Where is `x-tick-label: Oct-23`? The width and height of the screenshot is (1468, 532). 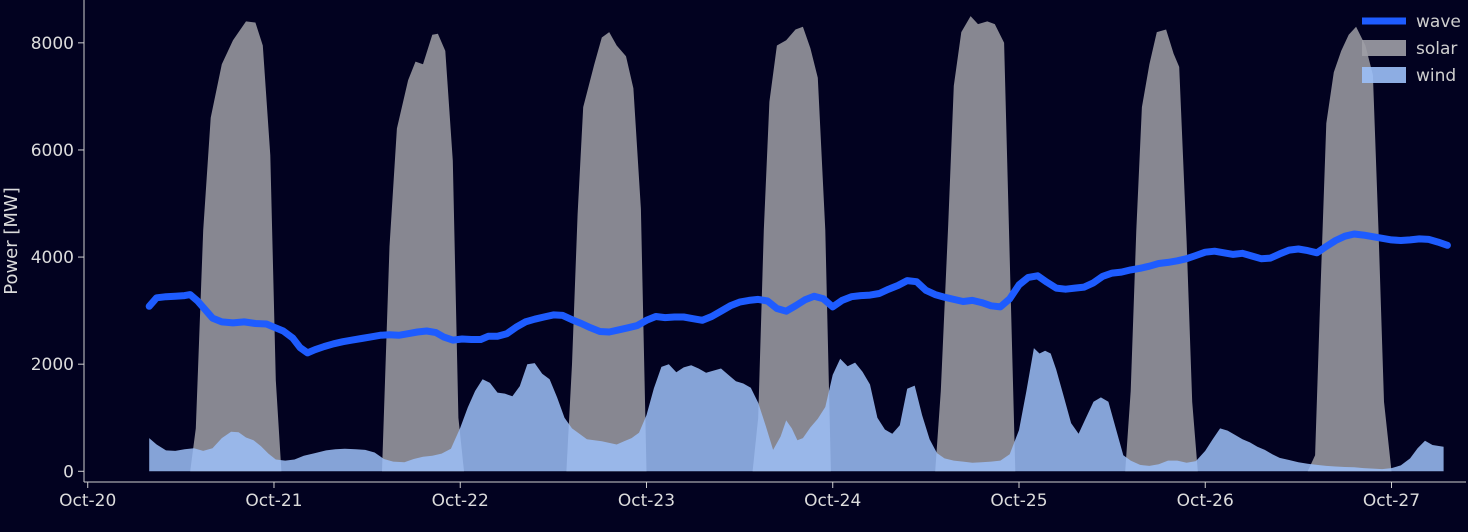 x-tick-label: Oct-23 is located at coordinates (646, 501).